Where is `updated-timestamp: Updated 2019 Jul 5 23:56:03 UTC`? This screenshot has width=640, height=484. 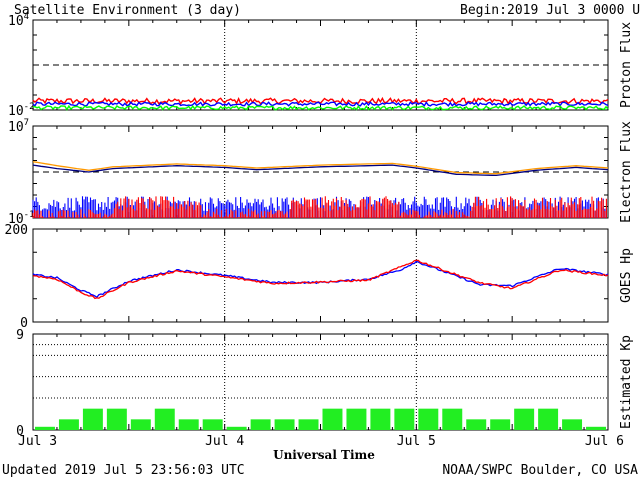
updated-timestamp: Updated 2019 Jul 5 23:56:03 UTC is located at coordinates (123, 470).